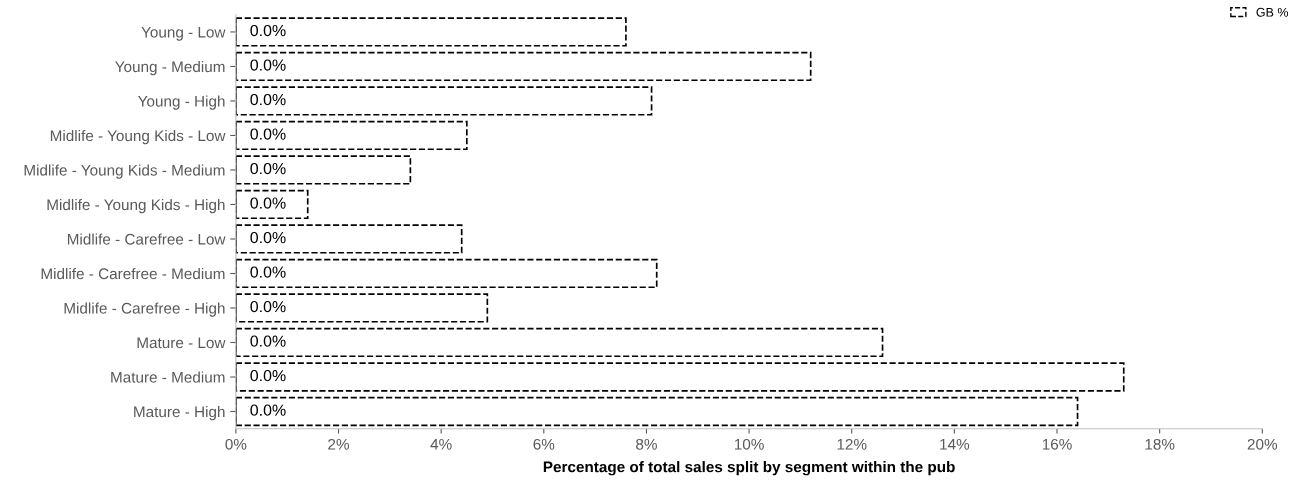 The width and height of the screenshot is (1296, 490). Describe the element at coordinates (441, 444) in the screenshot. I see `x-tick-label: 4%` at that location.